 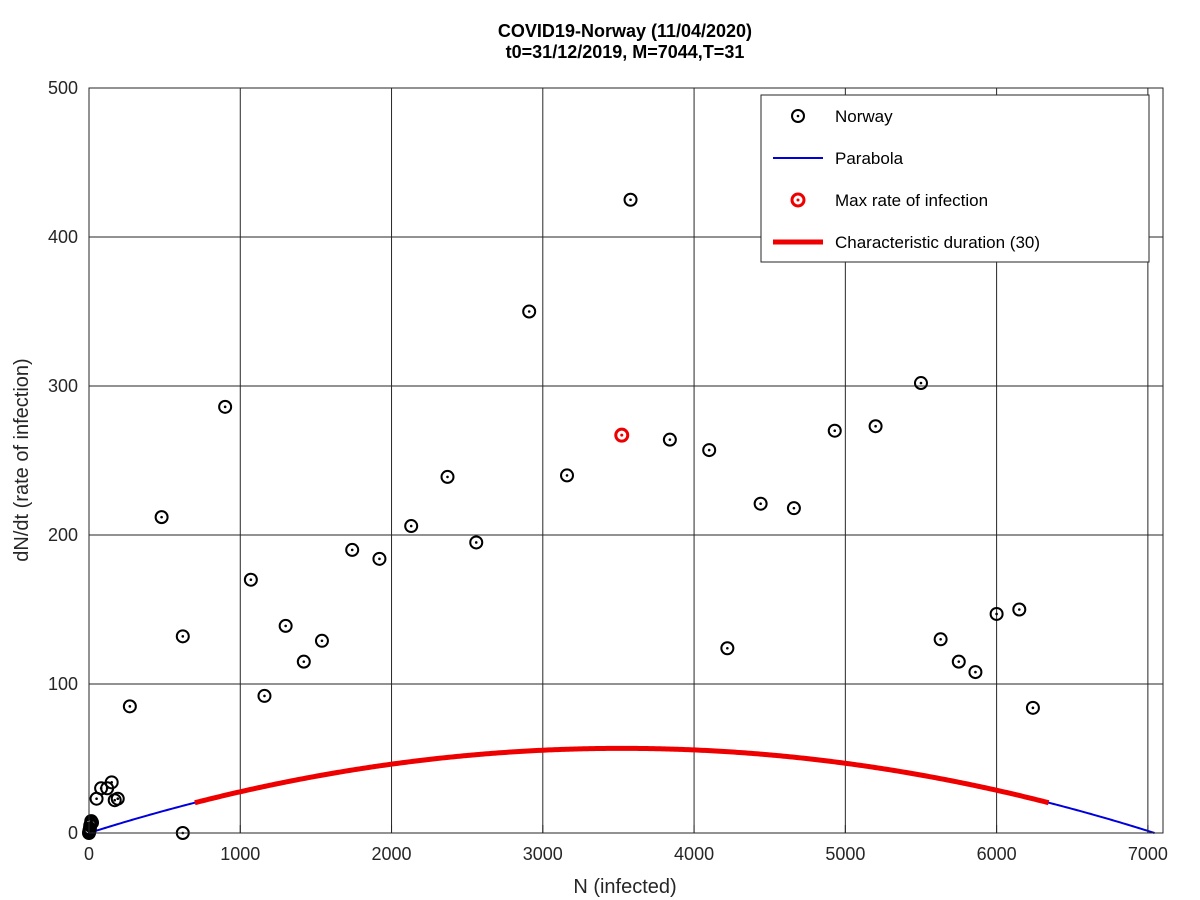 I want to click on x-tick-label: 0, so click(x=89, y=854).